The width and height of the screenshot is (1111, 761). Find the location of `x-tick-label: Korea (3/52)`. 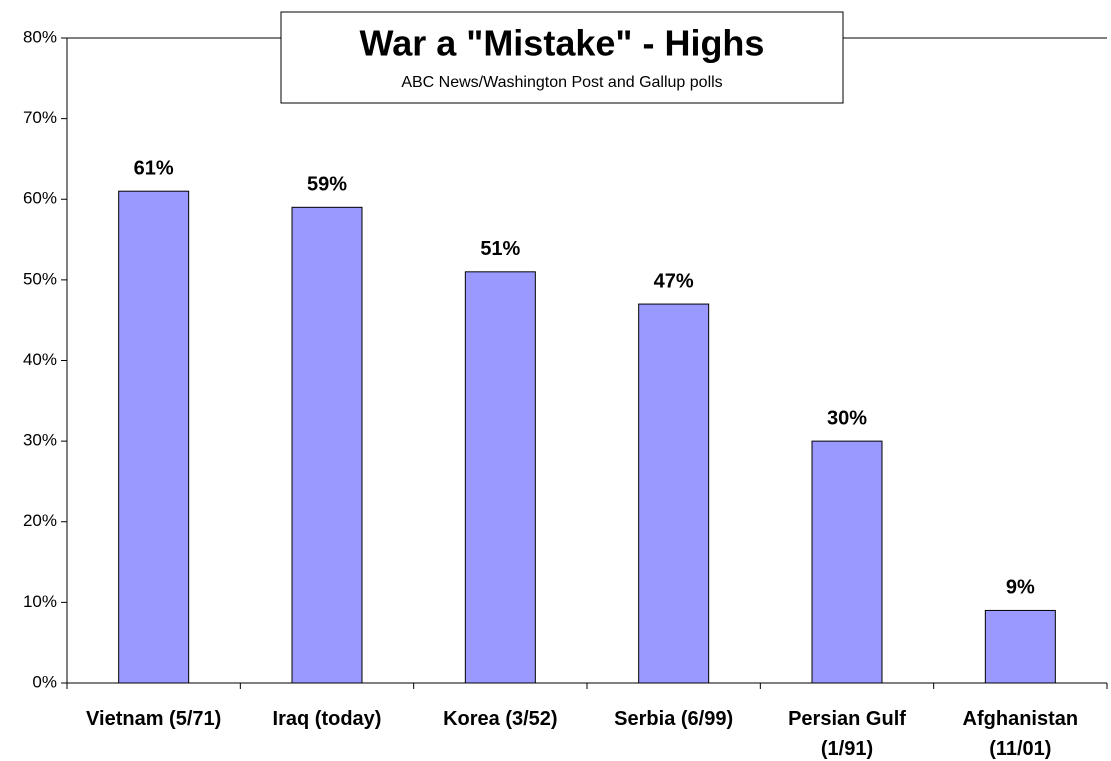

x-tick-label: Korea (3/52) is located at coordinates (500, 719).